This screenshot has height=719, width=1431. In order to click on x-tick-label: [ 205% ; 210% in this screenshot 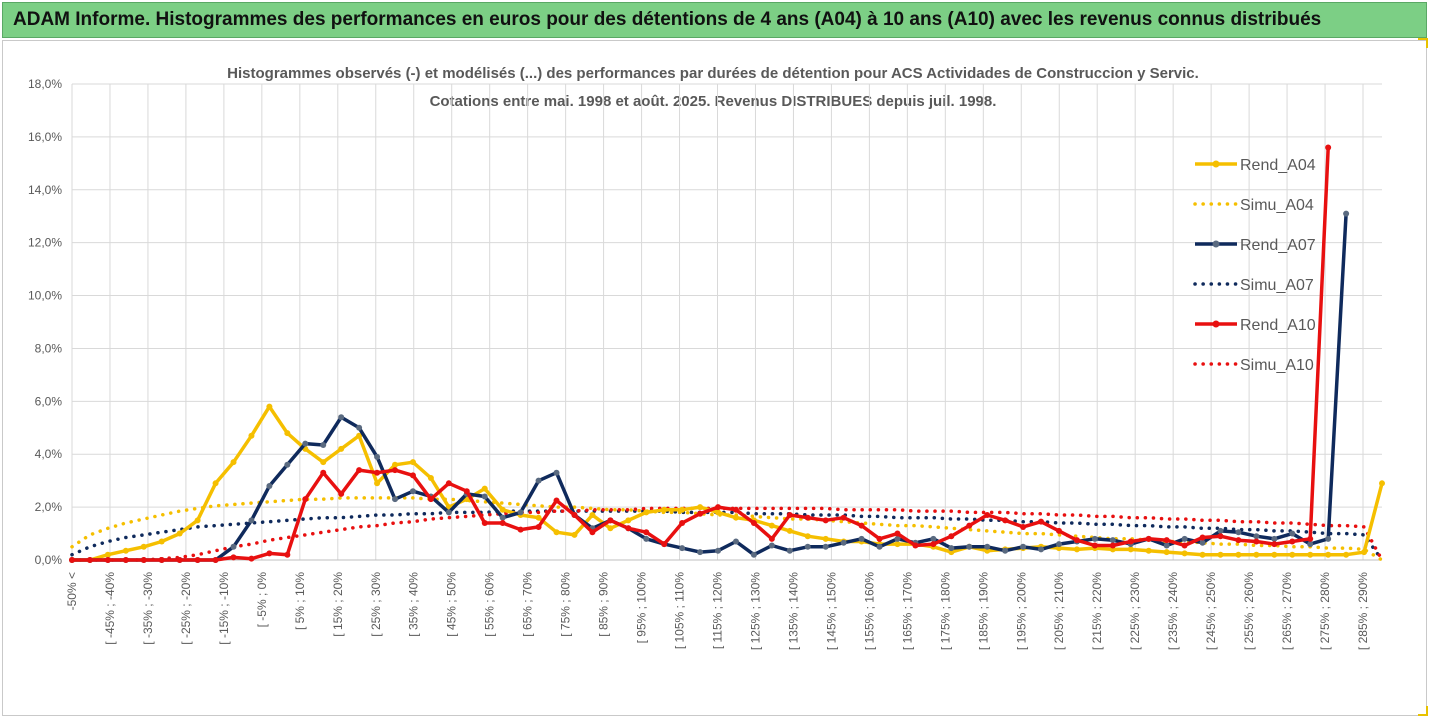, I will do `click(1059, 611)`.